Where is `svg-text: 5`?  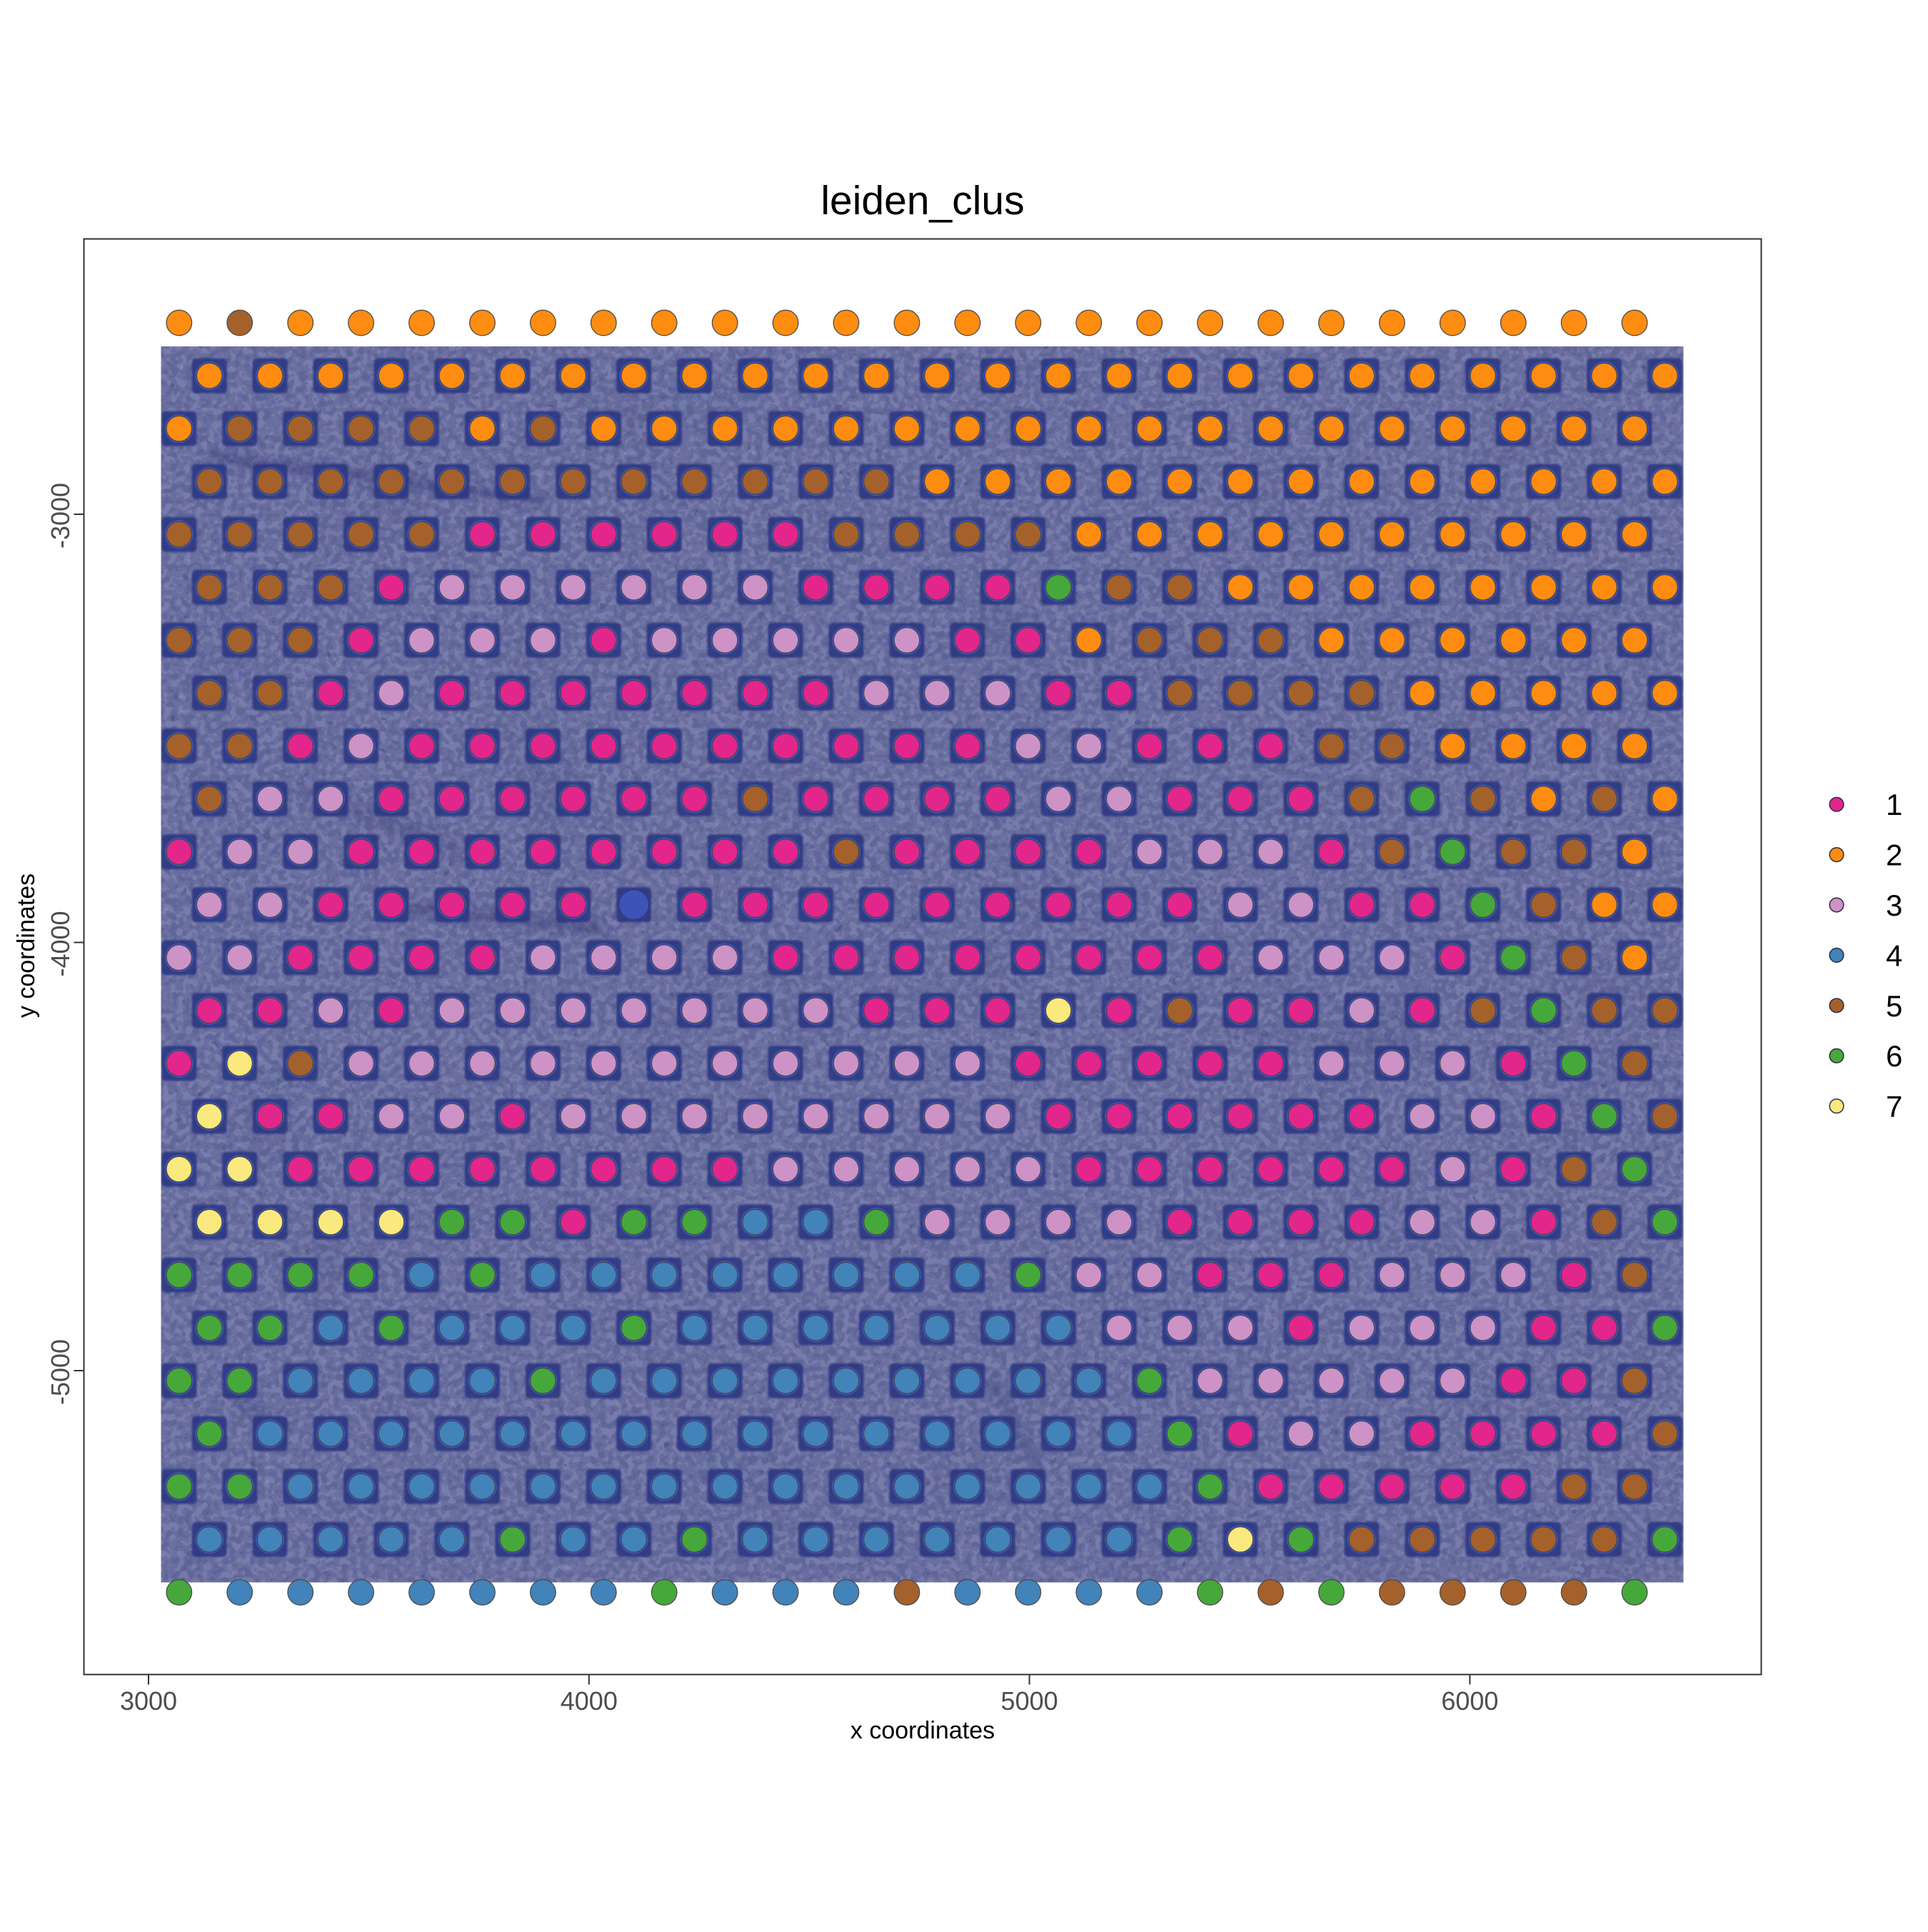
svg-text: 5 is located at coordinates (1894, 1006).